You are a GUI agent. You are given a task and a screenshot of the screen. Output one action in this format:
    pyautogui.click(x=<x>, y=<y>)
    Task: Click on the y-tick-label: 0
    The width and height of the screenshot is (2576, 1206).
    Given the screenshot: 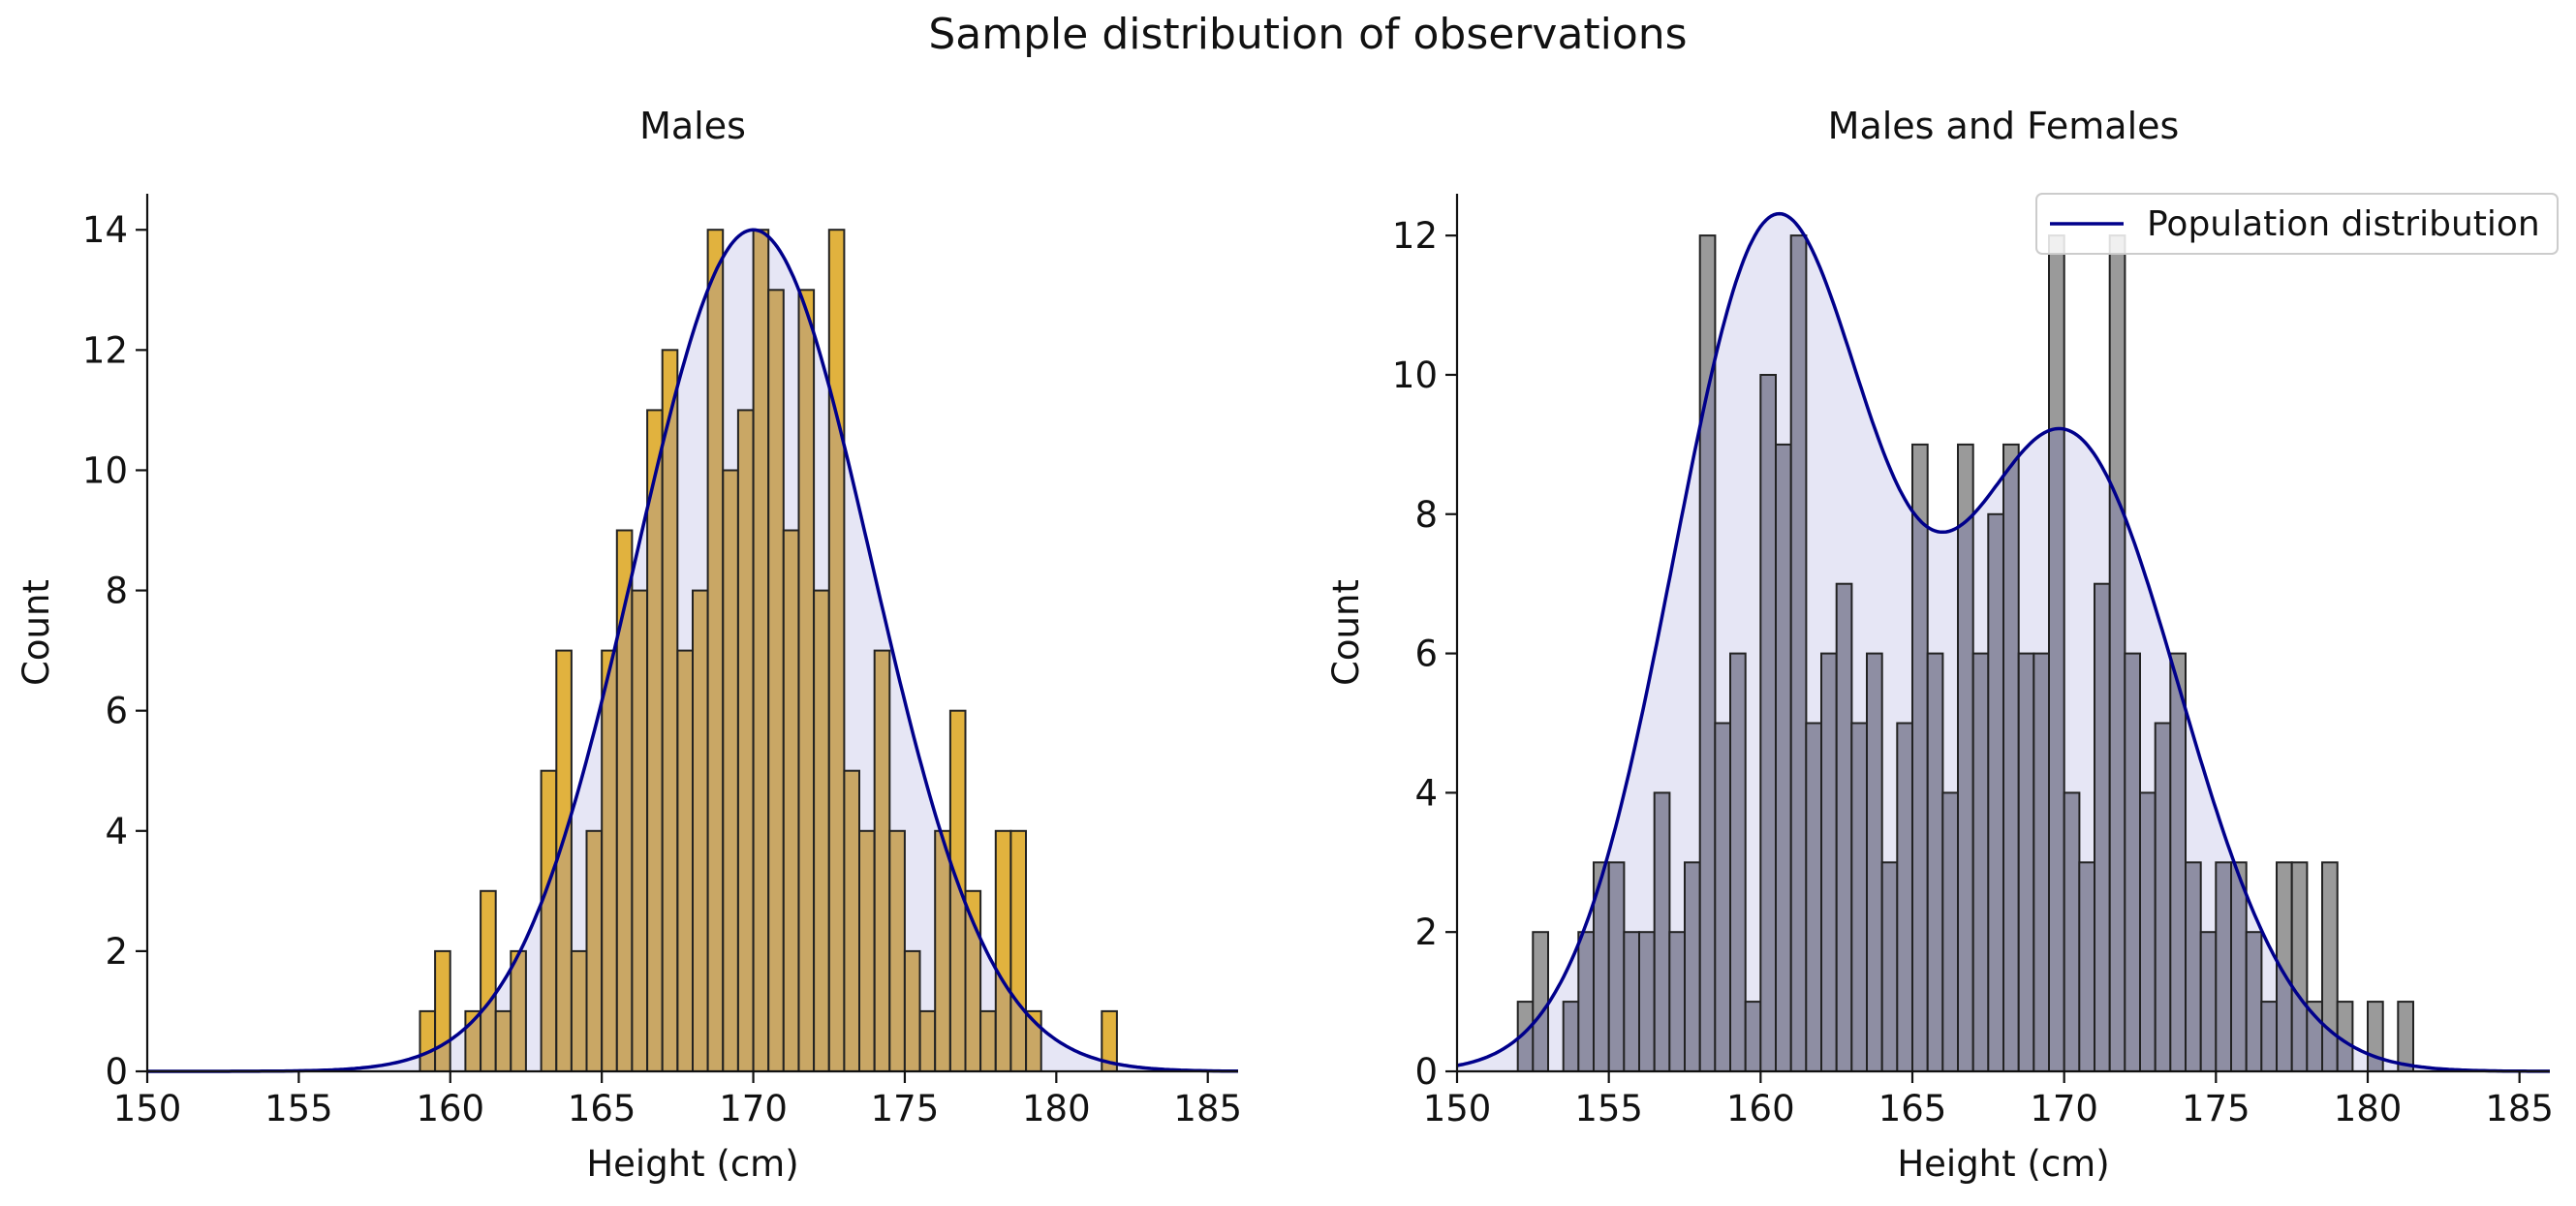 What is the action you would take?
    pyautogui.click(x=116, y=1072)
    